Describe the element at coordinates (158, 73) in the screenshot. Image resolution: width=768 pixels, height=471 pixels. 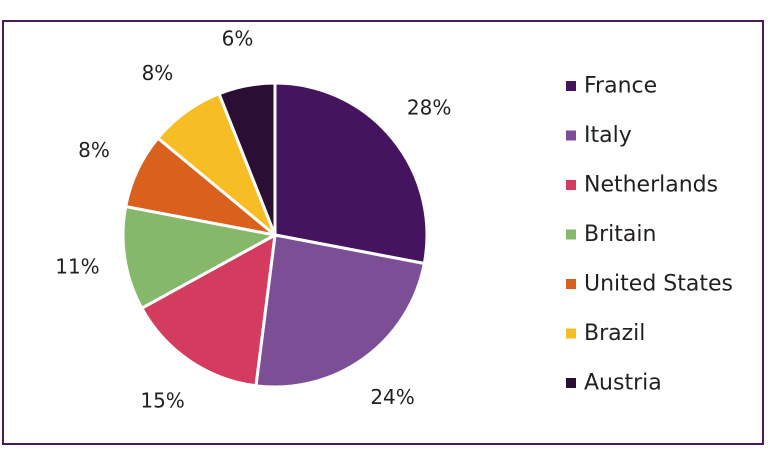
I see `value-label-brazil: 8%` at that location.